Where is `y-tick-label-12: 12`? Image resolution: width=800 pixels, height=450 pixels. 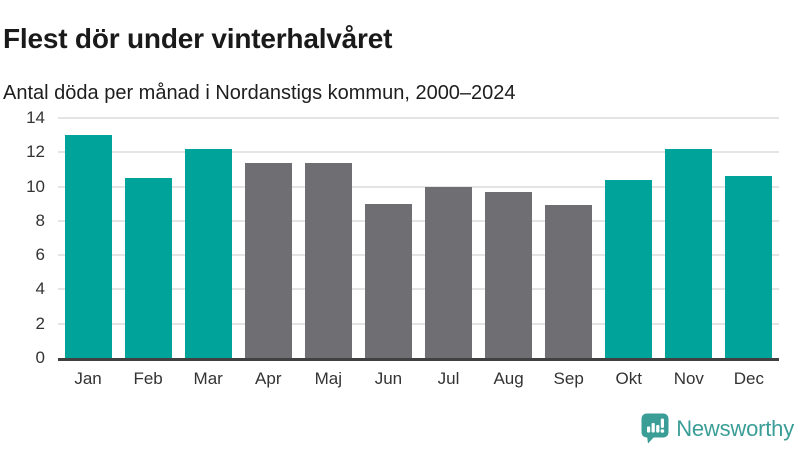 y-tick-label-12: 12 is located at coordinates (35, 152).